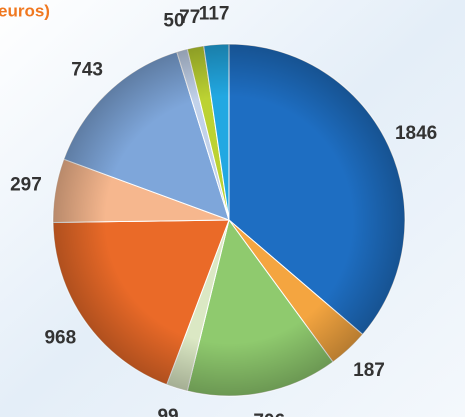 The width and height of the screenshot is (465, 417). I want to click on data-label: 77, so click(189, 17).